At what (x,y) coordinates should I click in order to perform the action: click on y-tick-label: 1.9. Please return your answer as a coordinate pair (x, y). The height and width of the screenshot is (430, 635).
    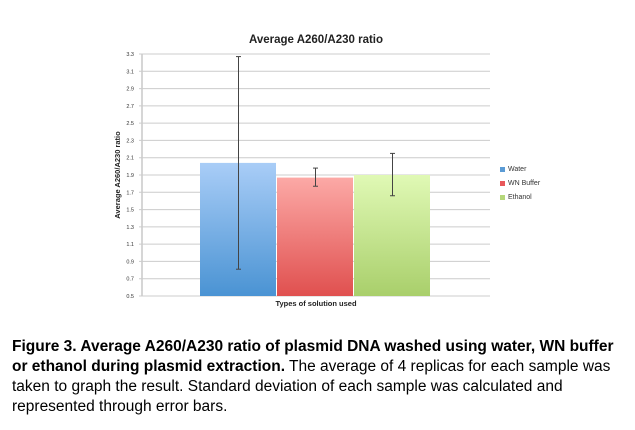
    Looking at the image, I should click on (130, 176).